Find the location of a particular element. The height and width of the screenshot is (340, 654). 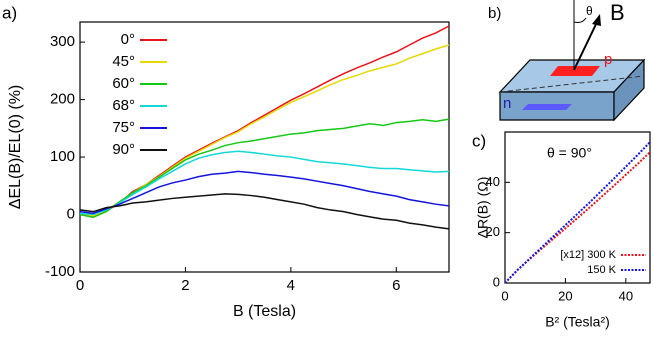

y-tick-label: 40 is located at coordinates (493, 181).